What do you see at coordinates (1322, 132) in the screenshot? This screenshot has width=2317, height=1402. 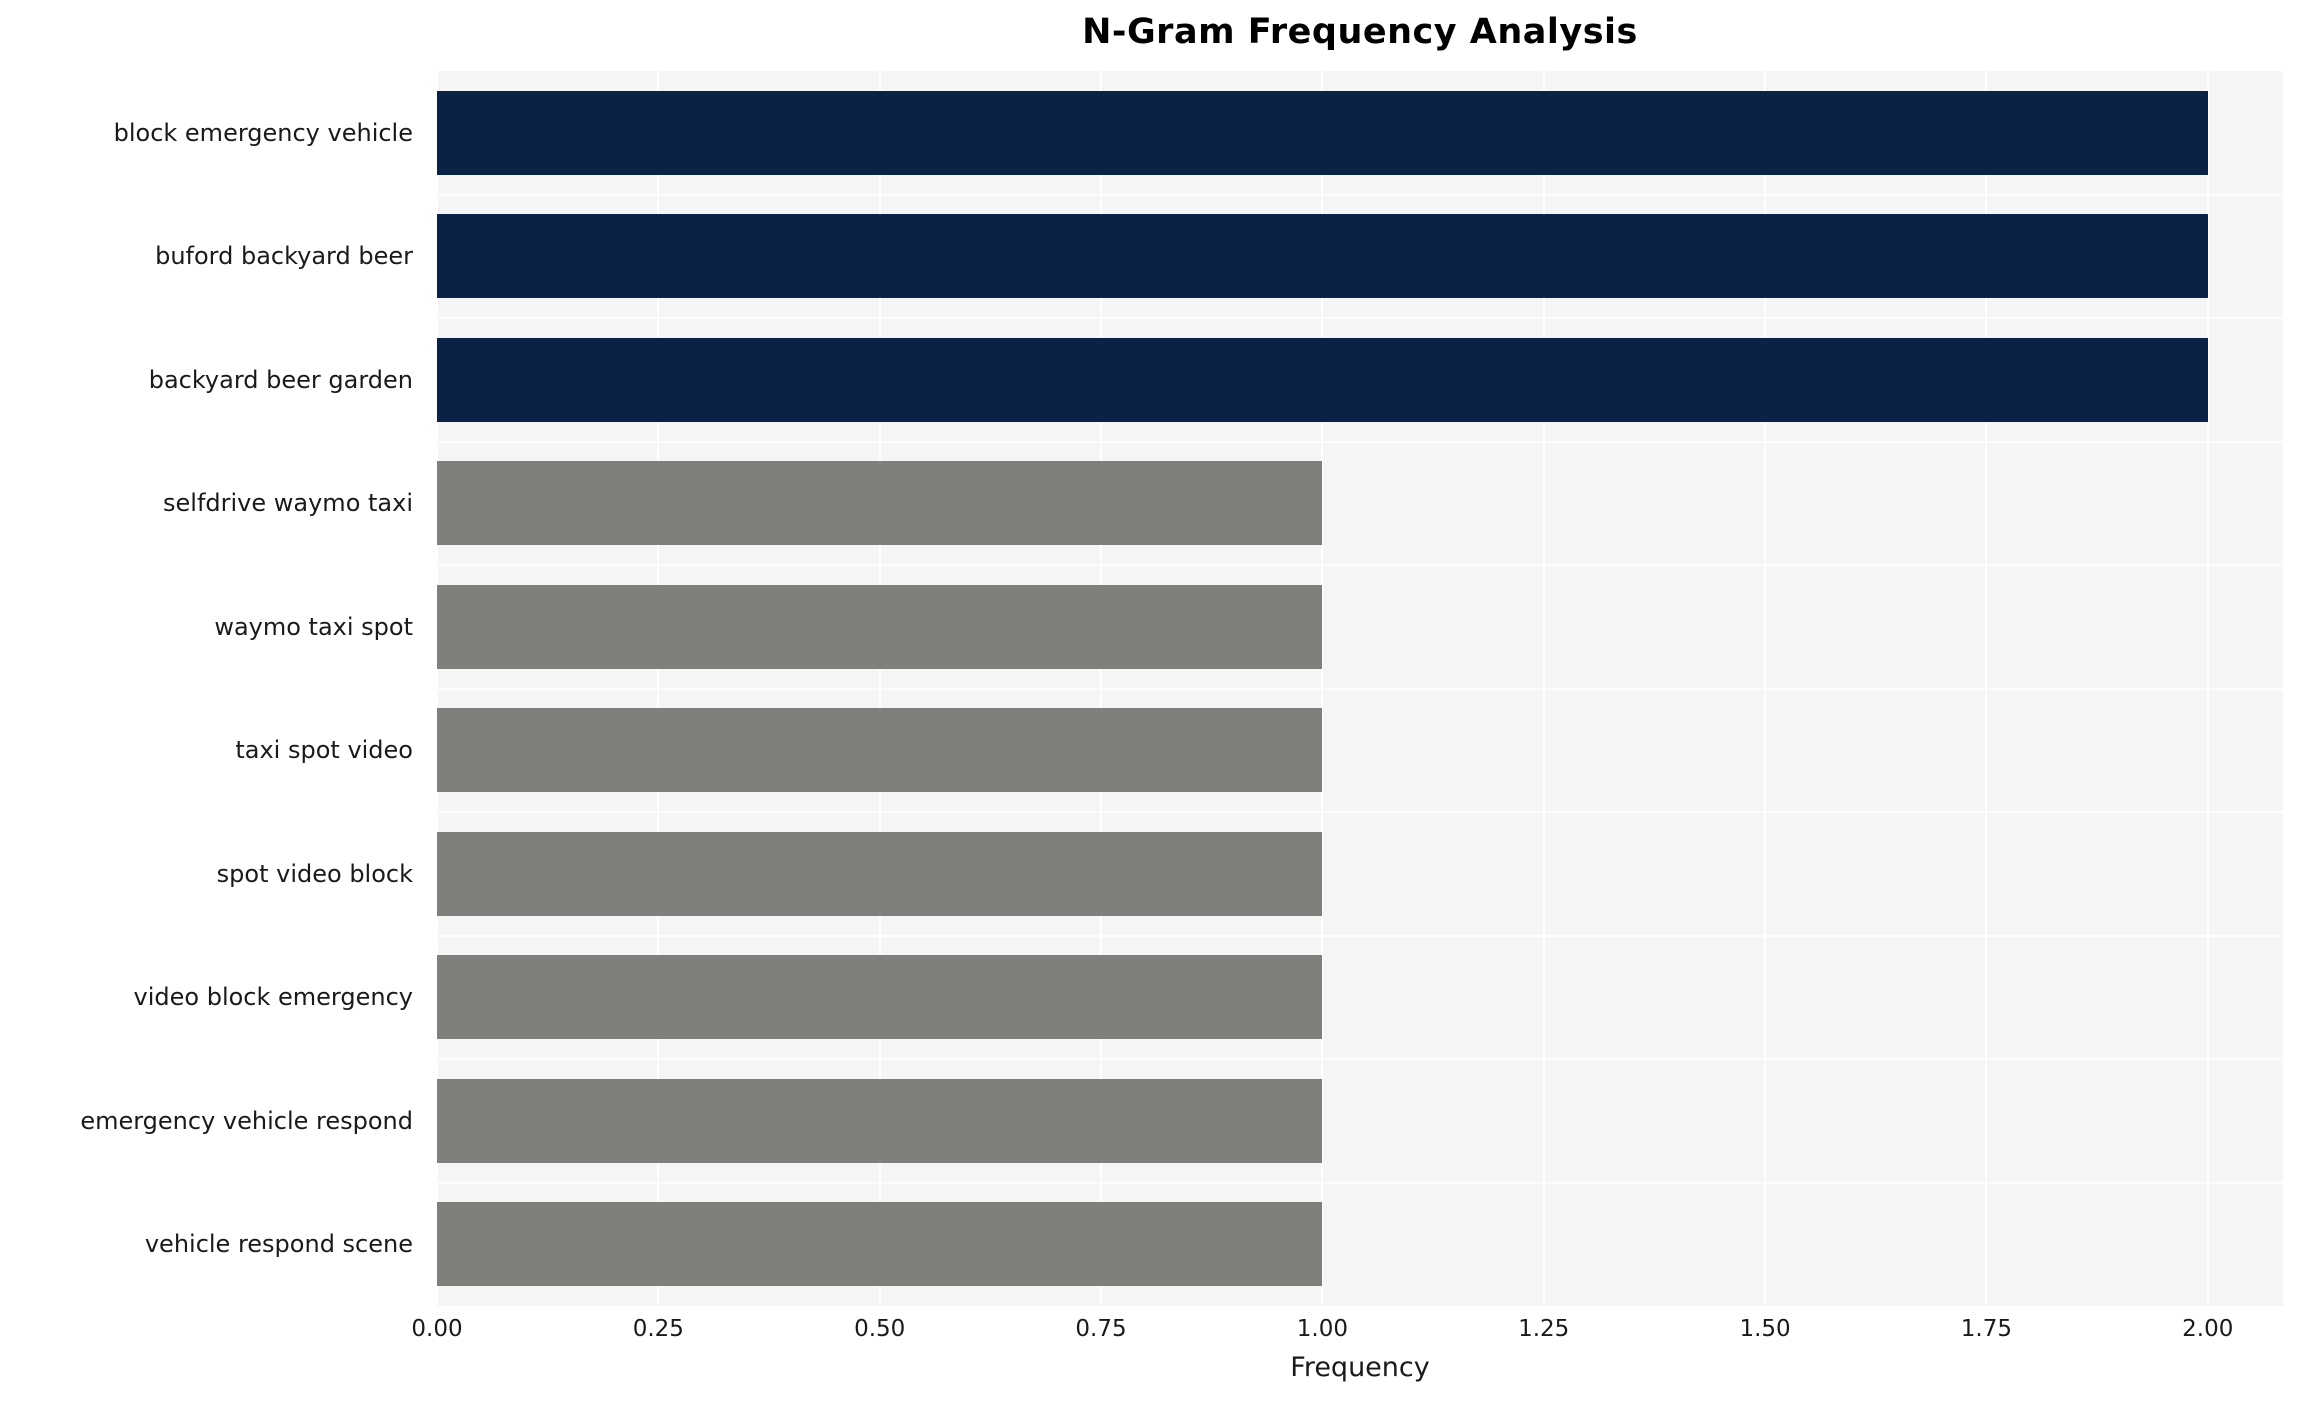 I see `bar-block-emergency-vehicle` at bounding box center [1322, 132].